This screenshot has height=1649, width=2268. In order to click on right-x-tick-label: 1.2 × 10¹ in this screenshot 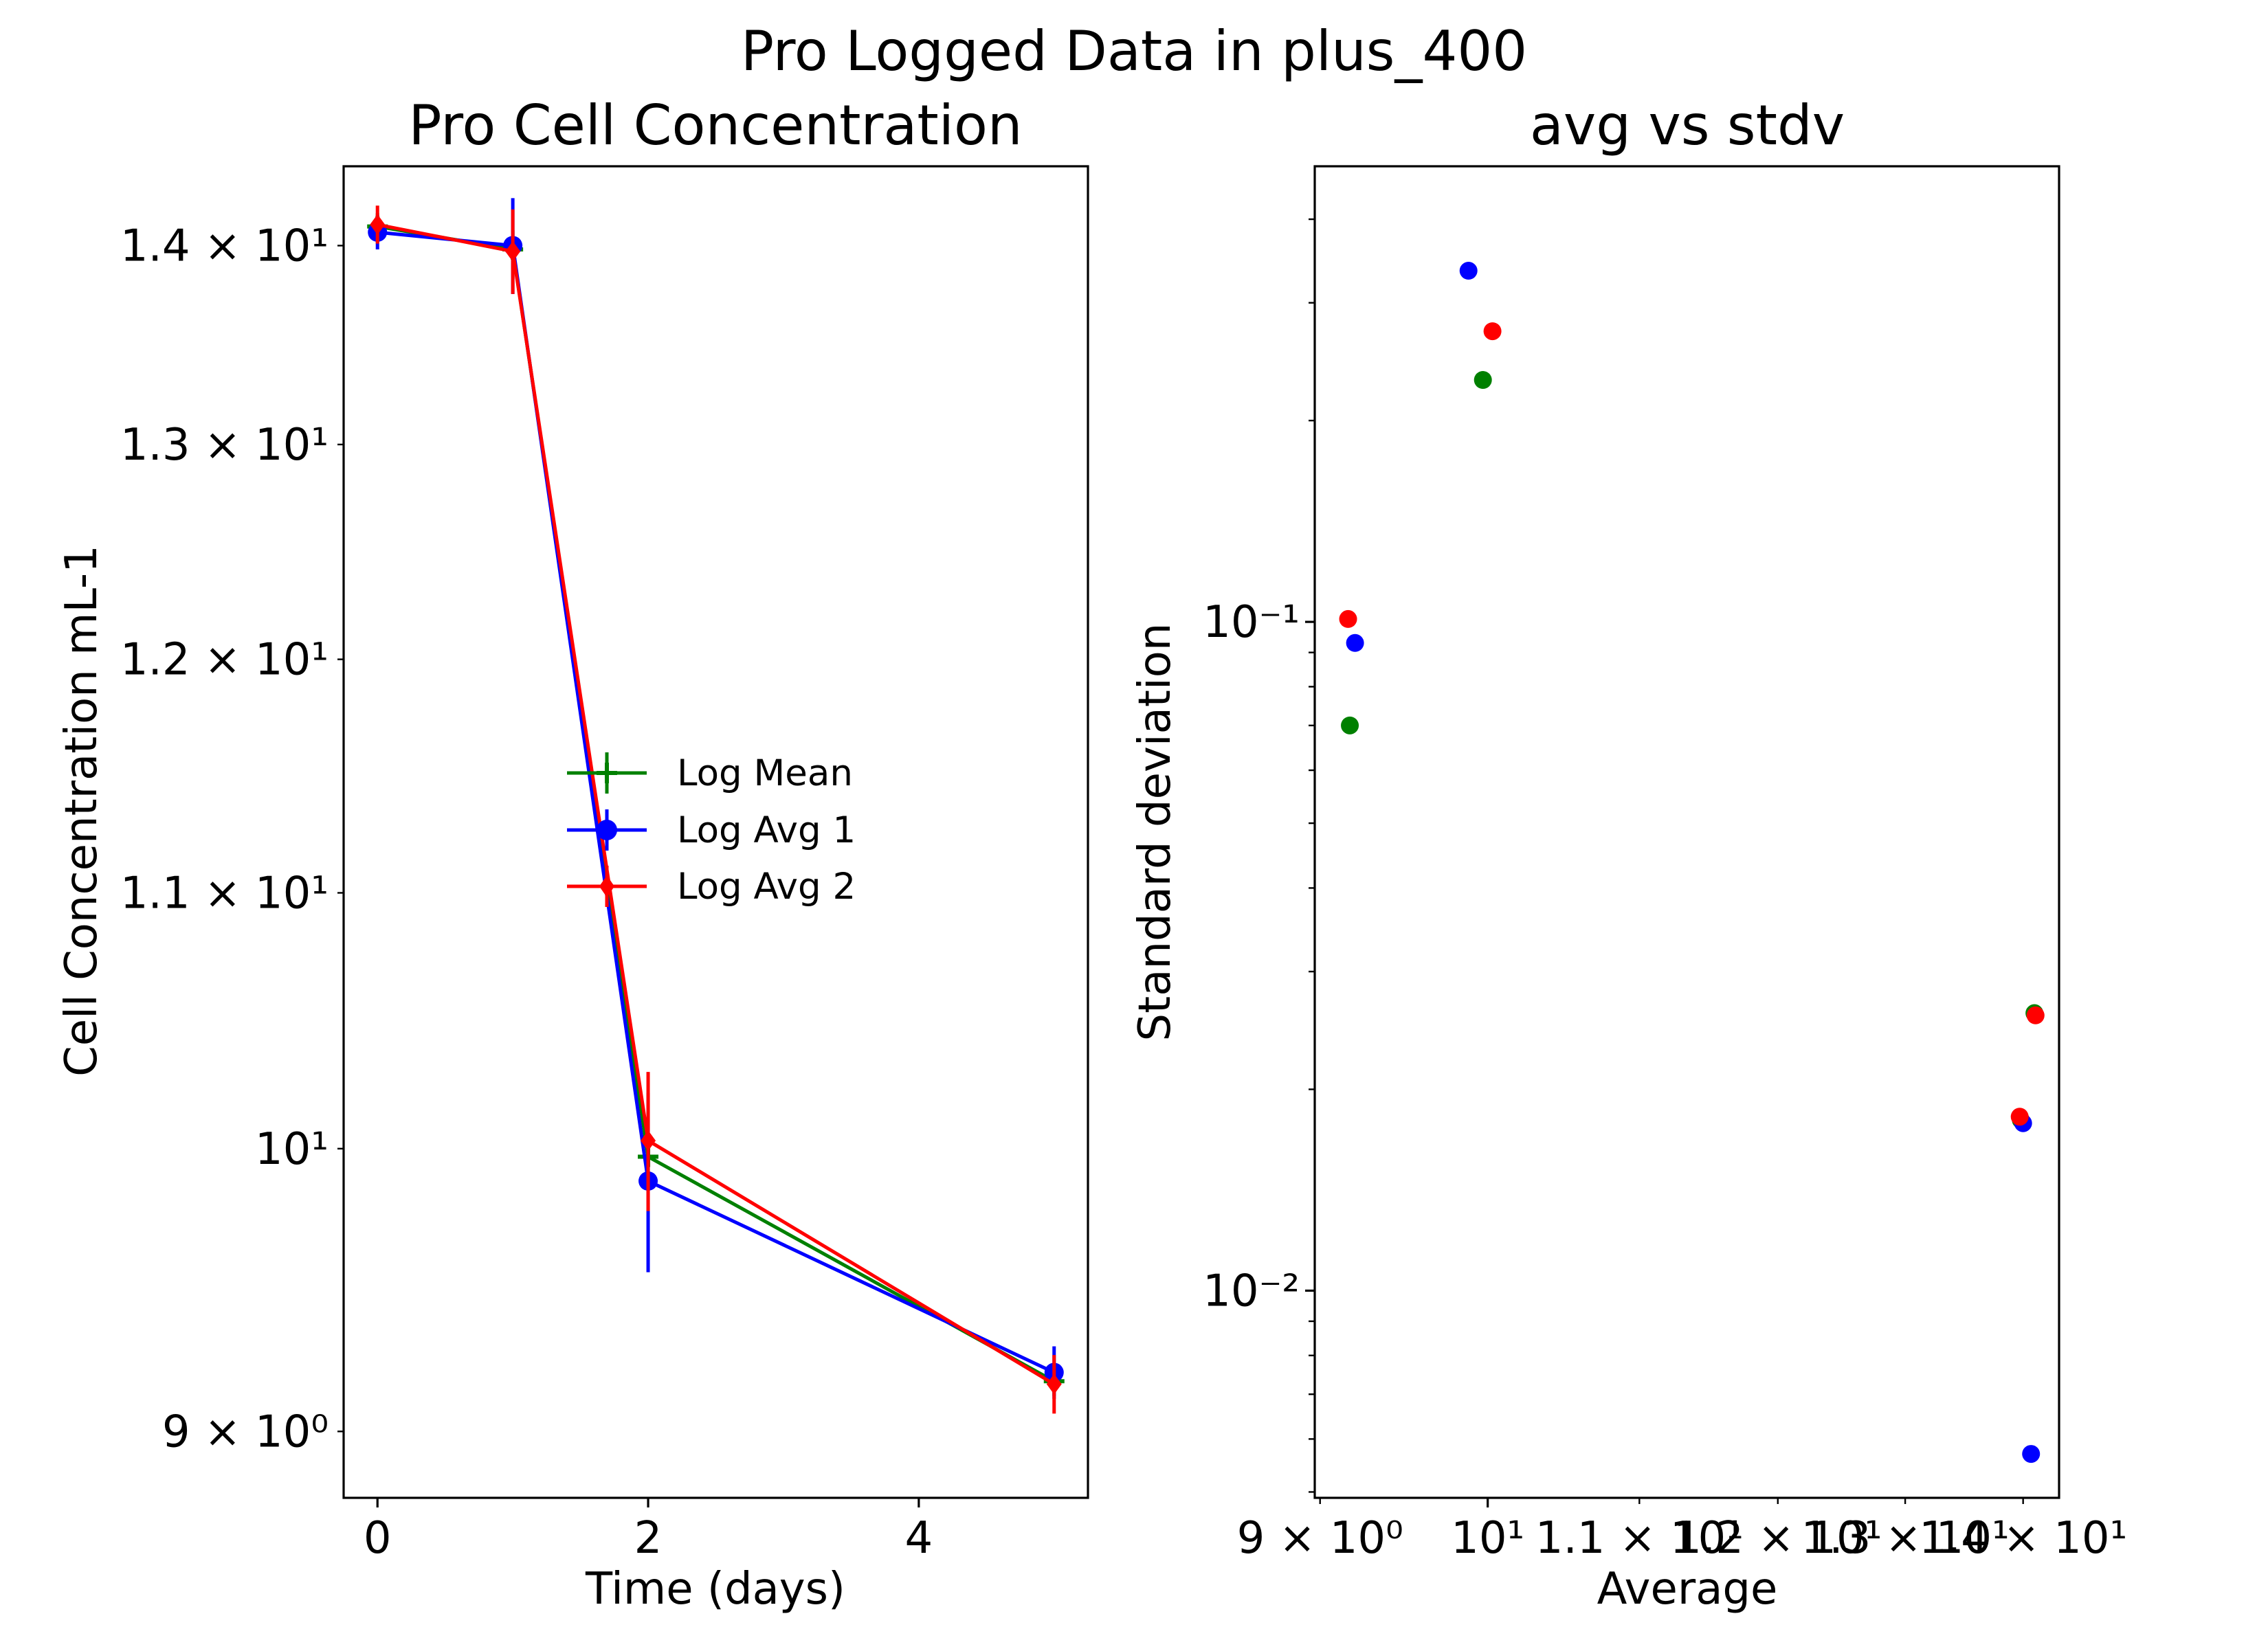, I will do `click(1778, 1538)`.